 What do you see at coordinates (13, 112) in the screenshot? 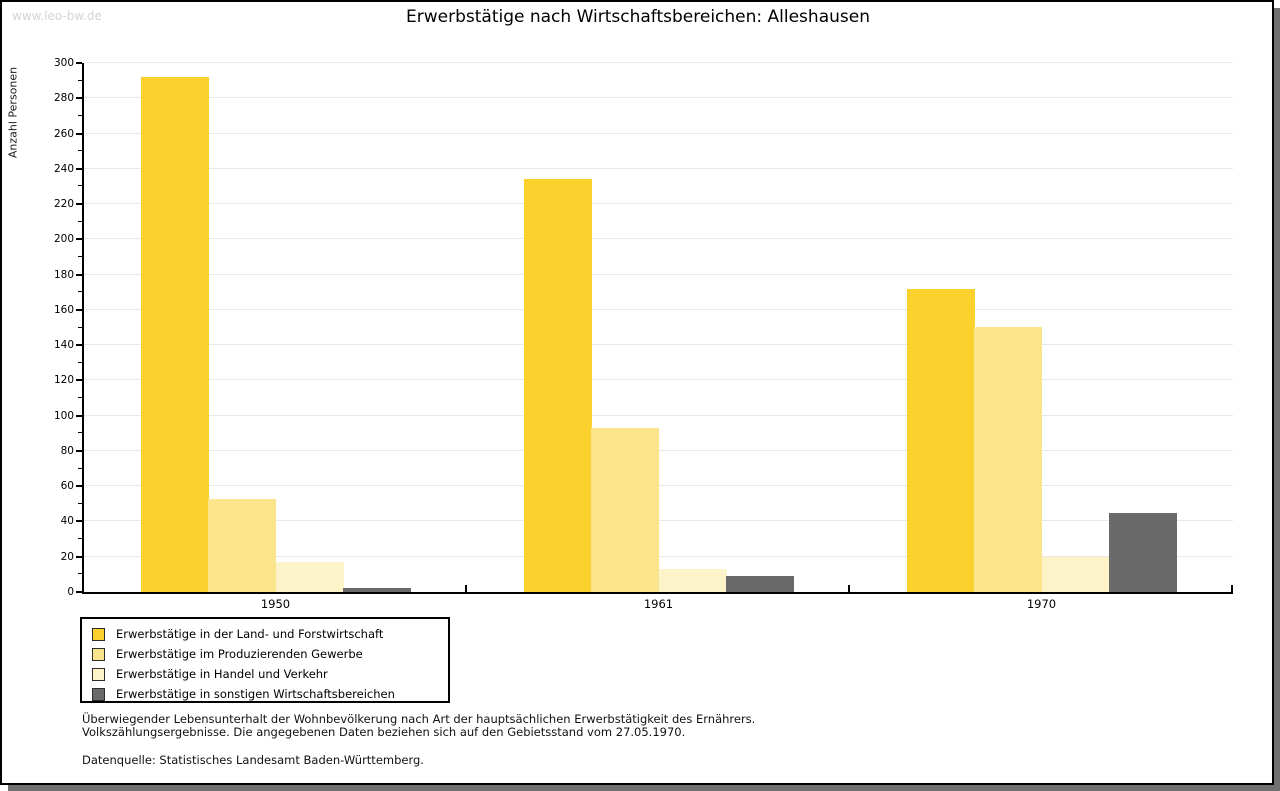
I see `y-axis-label: Anzahl Personen` at bounding box center [13, 112].